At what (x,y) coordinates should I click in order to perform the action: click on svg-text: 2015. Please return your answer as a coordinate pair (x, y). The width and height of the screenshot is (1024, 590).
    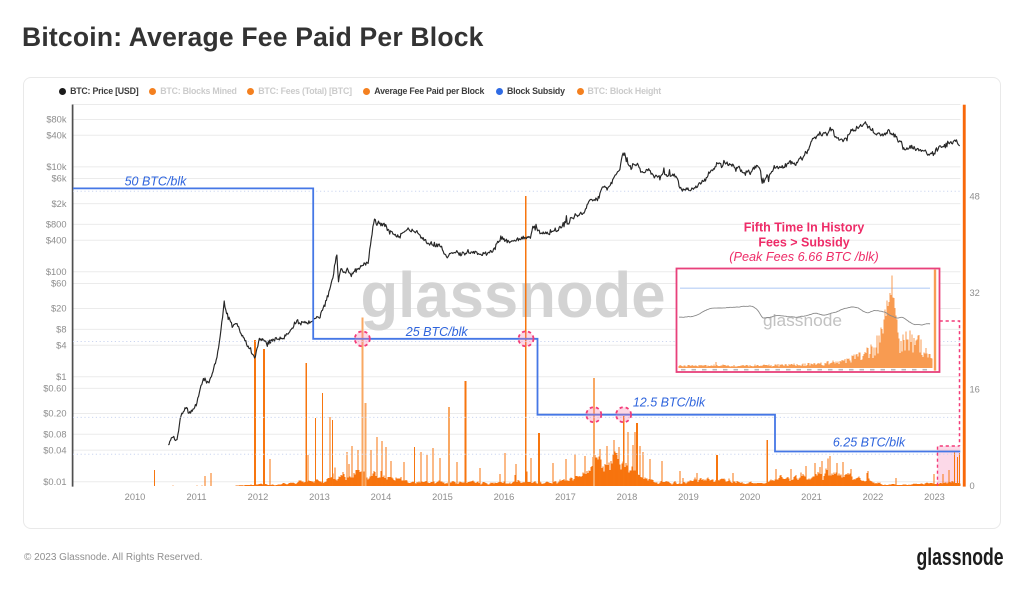
    Looking at the image, I should click on (442, 497).